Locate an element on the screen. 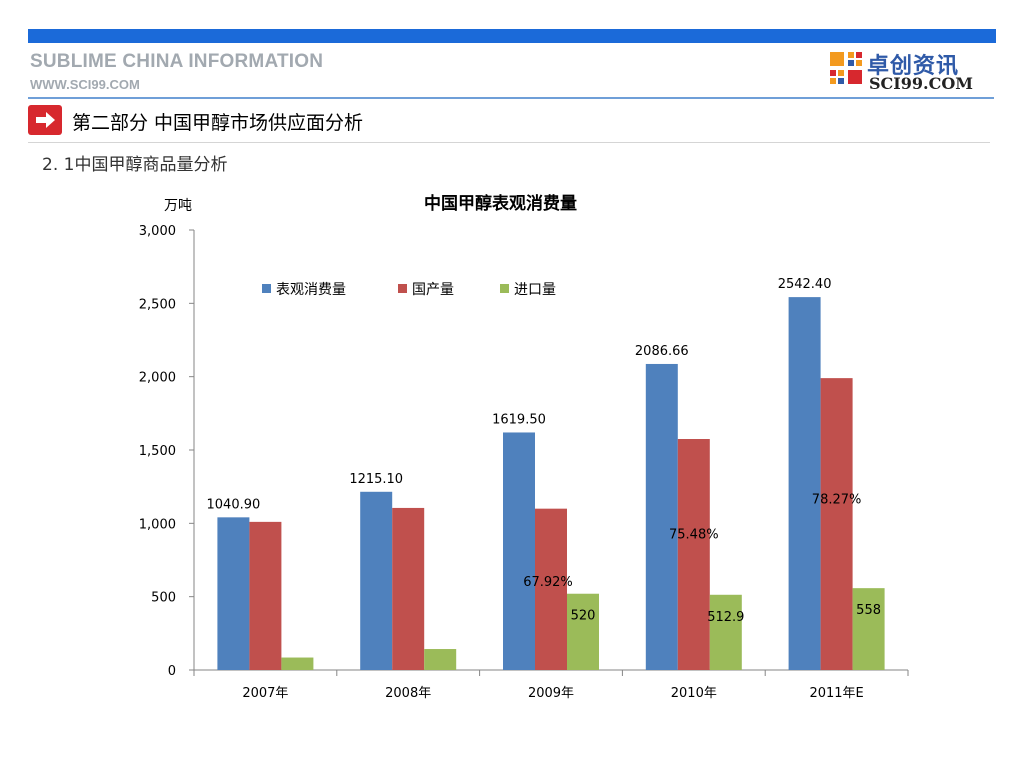 The height and width of the screenshot is (768, 1024). x-tick-label: 2011年E is located at coordinates (836, 693).